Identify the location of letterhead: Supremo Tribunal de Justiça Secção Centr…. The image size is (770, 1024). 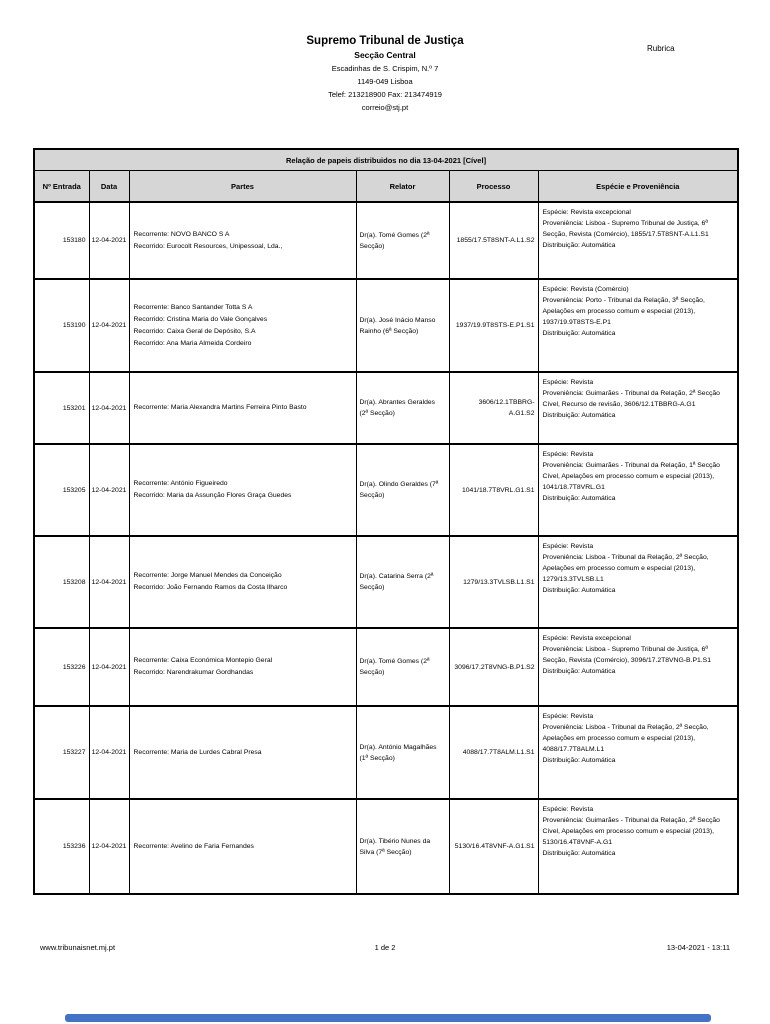
(385, 74).